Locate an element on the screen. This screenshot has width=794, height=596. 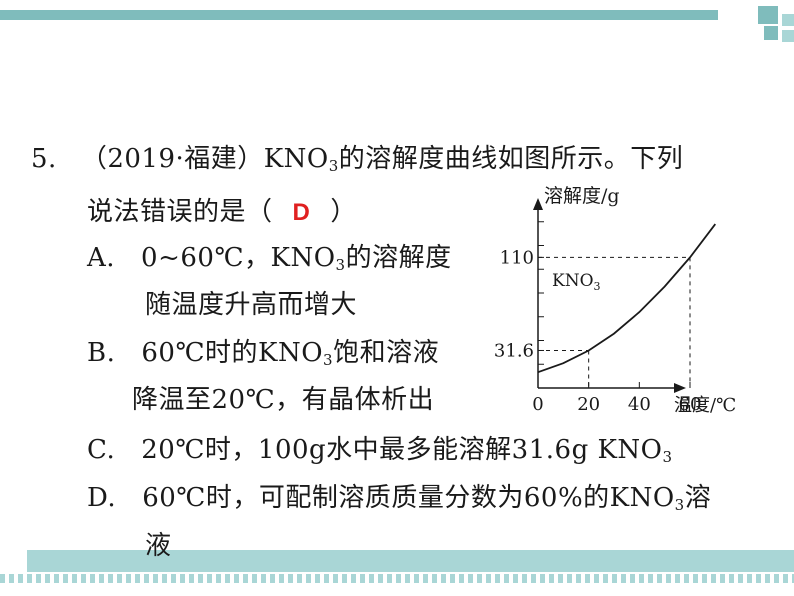
option-b-line-2: 降温至20℃，有晶体析出 is located at coordinates (283, 400).